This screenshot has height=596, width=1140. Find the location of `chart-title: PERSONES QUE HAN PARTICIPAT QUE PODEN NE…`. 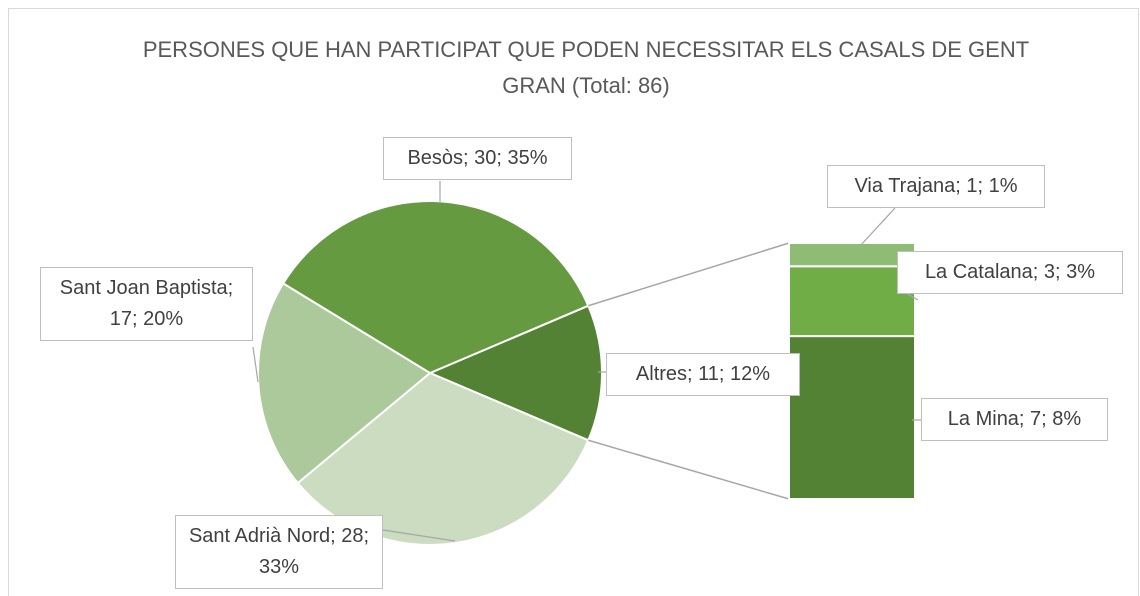

chart-title: PERSONES QUE HAN PARTICIPAT QUE PODEN NE… is located at coordinates (586, 67).